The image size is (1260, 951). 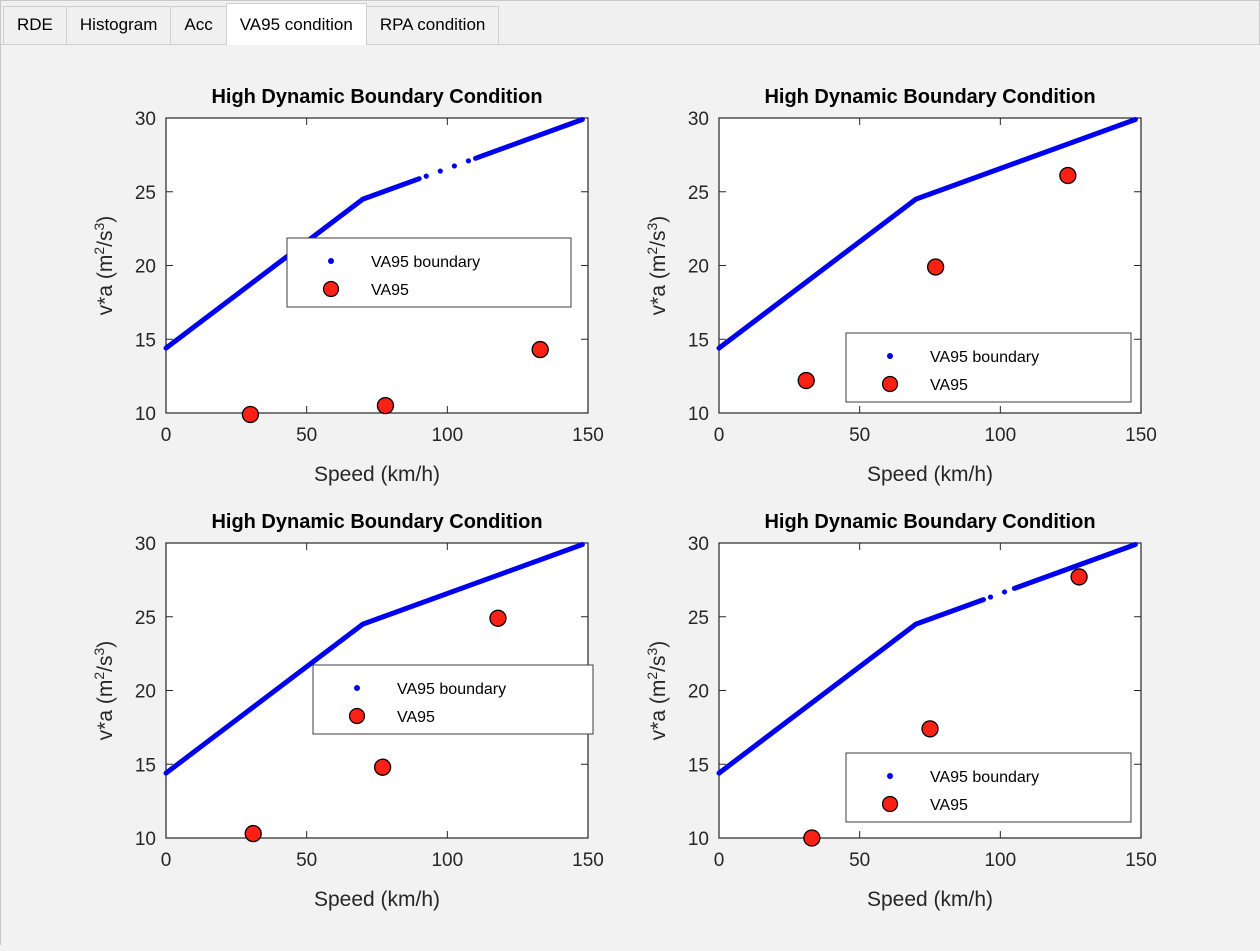 What do you see at coordinates (198, 25) in the screenshot?
I see `tab-acc: Acc` at bounding box center [198, 25].